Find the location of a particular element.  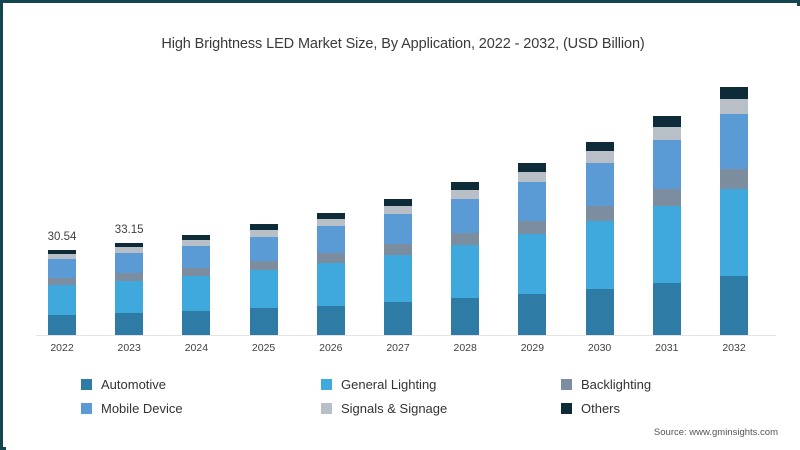

x-axis-tick-label: 2026 is located at coordinates (331, 348).